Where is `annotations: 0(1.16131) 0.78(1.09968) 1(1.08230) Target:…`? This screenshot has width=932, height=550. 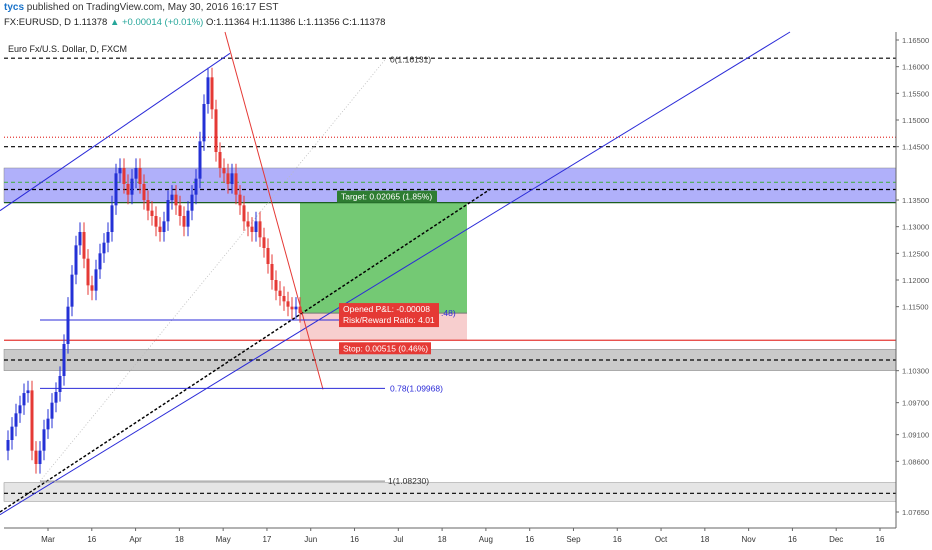 annotations: 0(1.16131) 0.78(1.09968) 1(1.08230) Target:… is located at coordinates (396, 270).